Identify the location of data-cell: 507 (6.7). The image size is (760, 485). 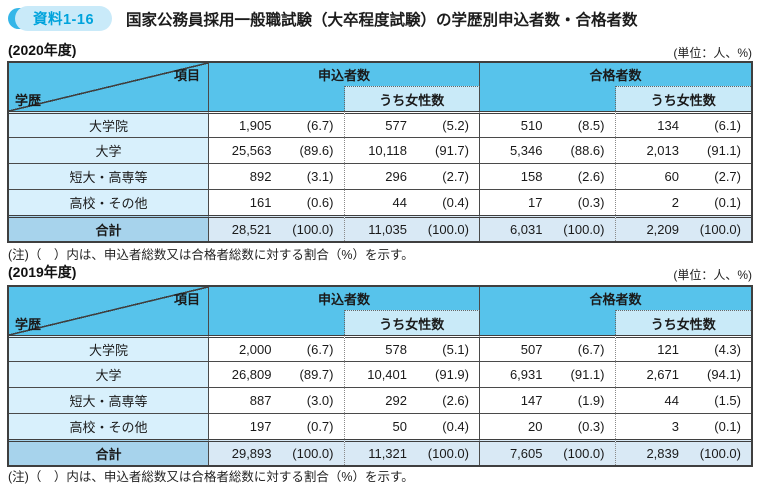
(548, 348).